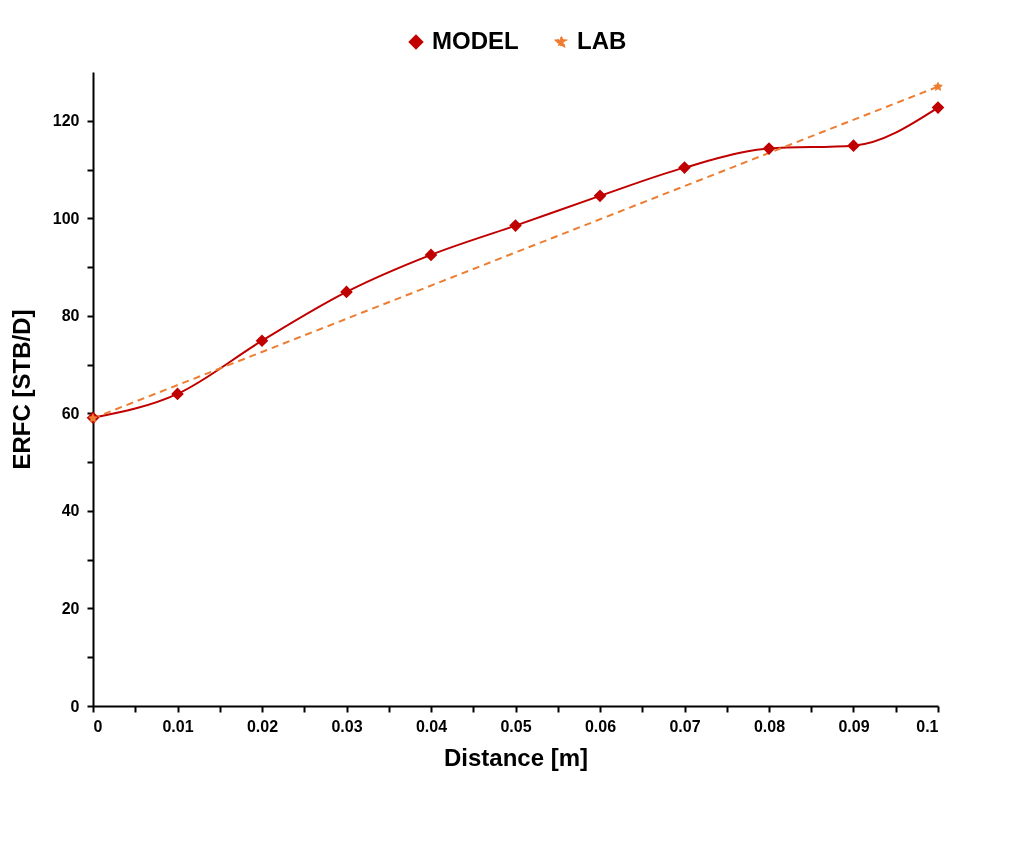 Image resolution: width=1012 pixels, height=850 pixels. What do you see at coordinates (600, 726) in the screenshot?
I see `x-tick-label: 0.06` at bounding box center [600, 726].